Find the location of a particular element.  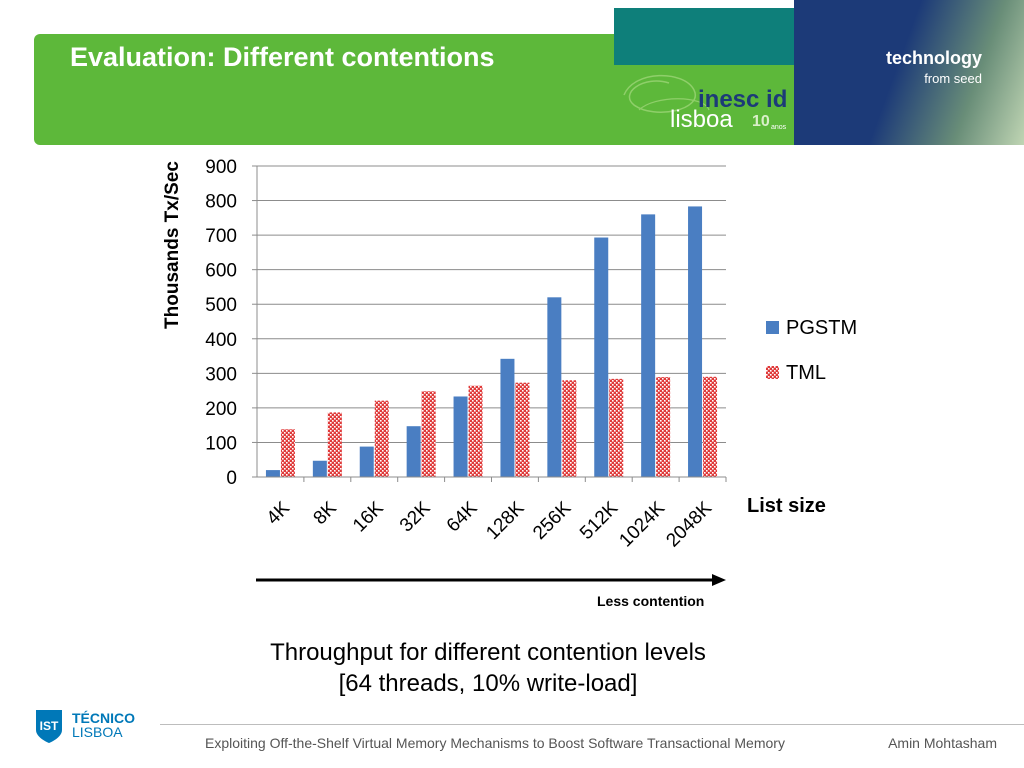

y-tick-label: 800 is located at coordinates (221, 202).